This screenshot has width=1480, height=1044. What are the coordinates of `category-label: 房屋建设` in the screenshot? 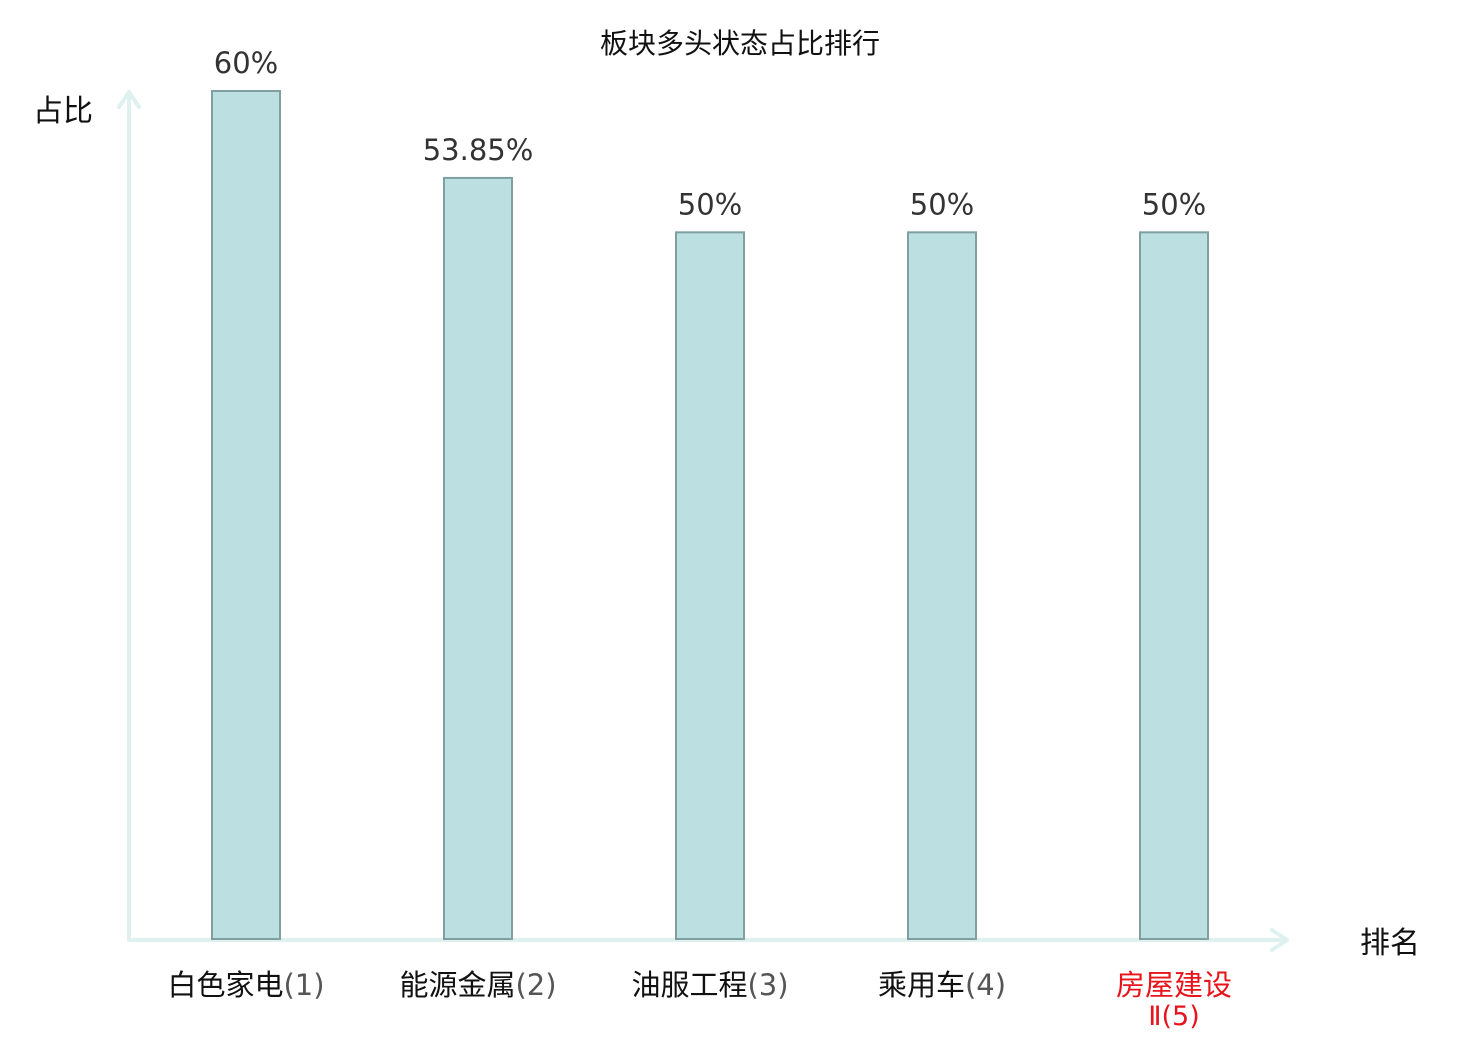 It's located at (1174, 985).